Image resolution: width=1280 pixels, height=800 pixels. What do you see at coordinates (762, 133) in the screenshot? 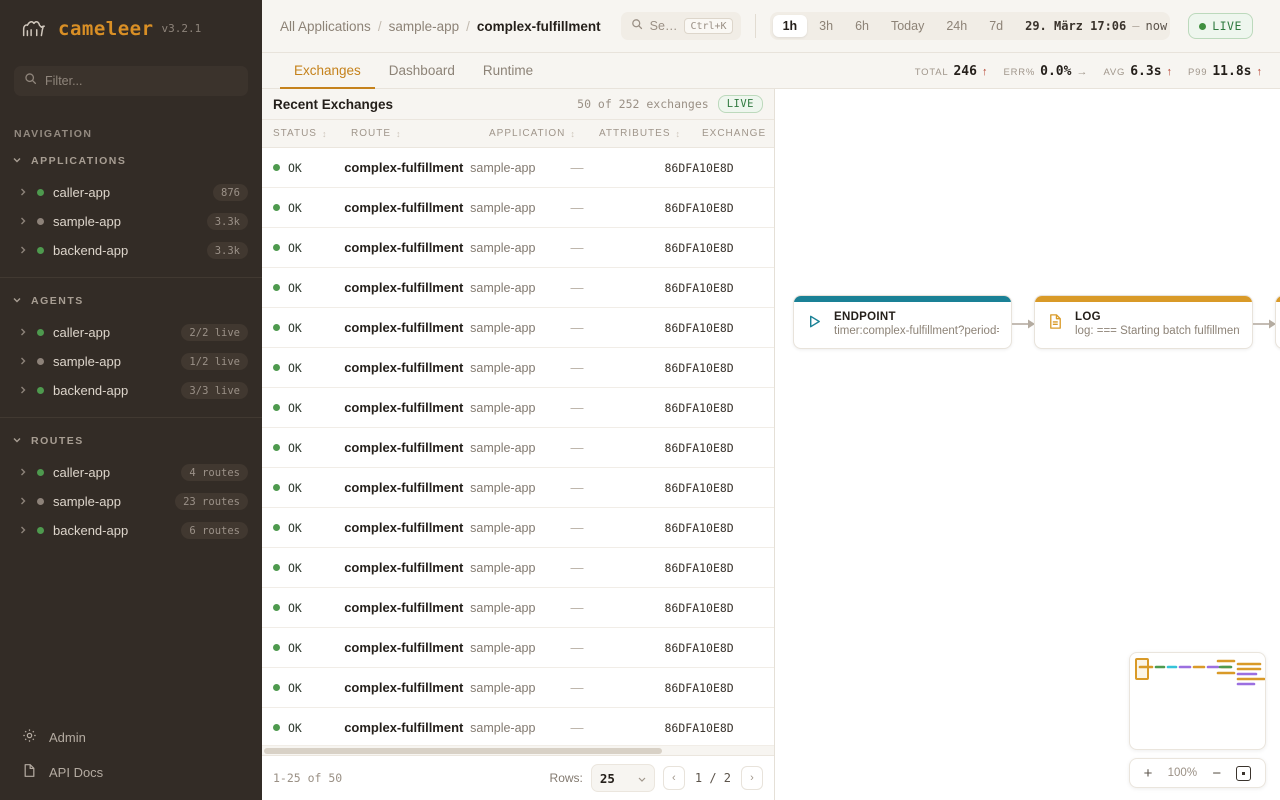
I see `column-header-exchange: EXCHANGE` at bounding box center [762, 133].